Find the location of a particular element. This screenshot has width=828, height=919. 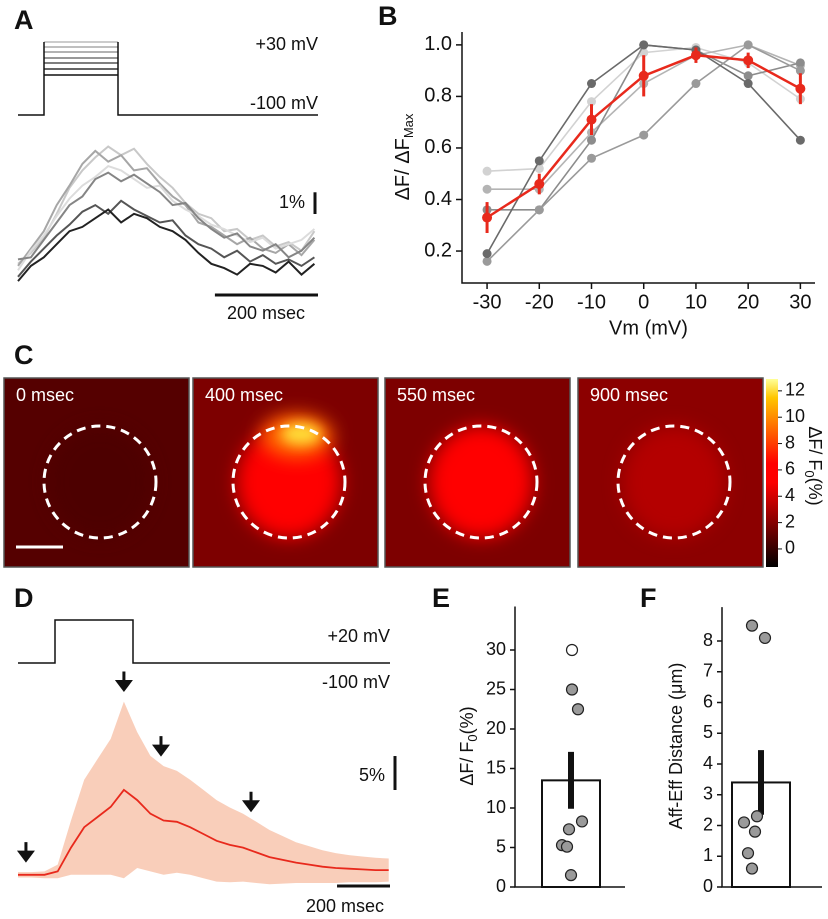

y-tick-label: 0.4 is located at coordinates (438, 199).